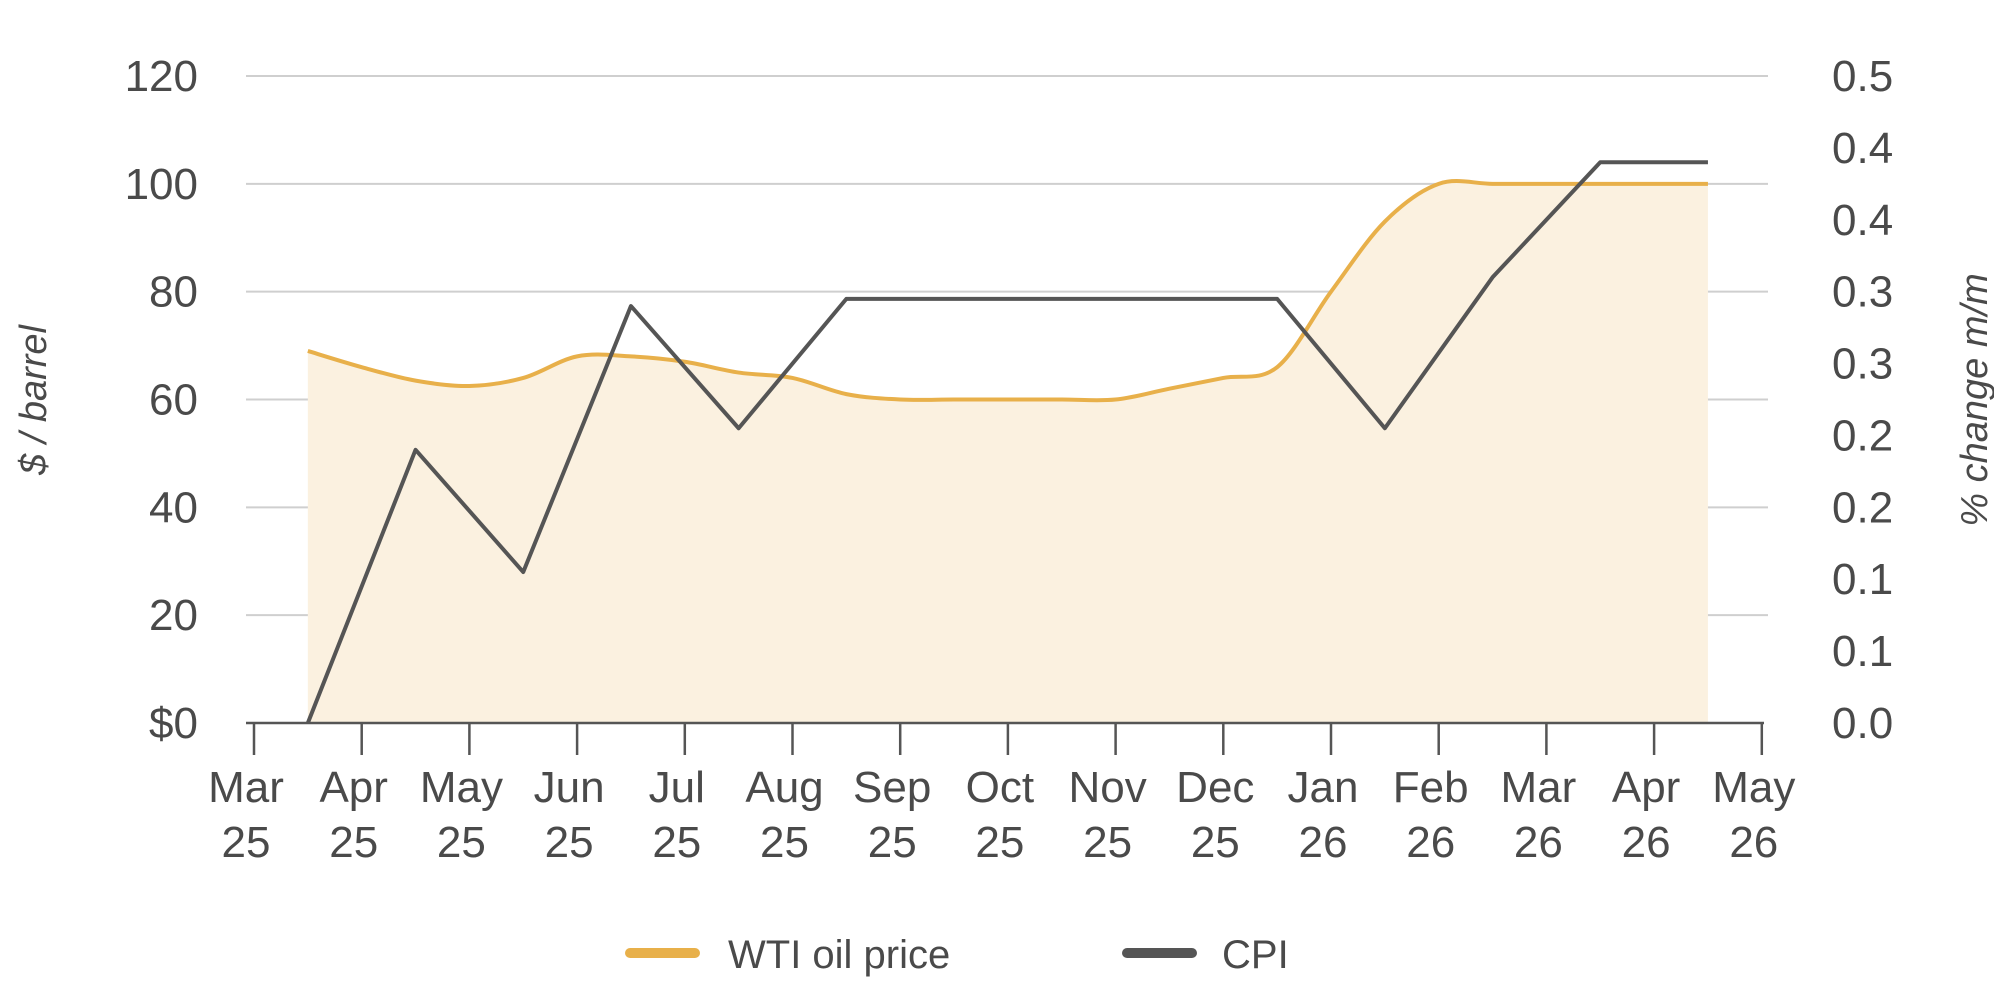 This screenshot has width=1994, height=993. I want to click on left-tick-label: 100, so click(161, 184).